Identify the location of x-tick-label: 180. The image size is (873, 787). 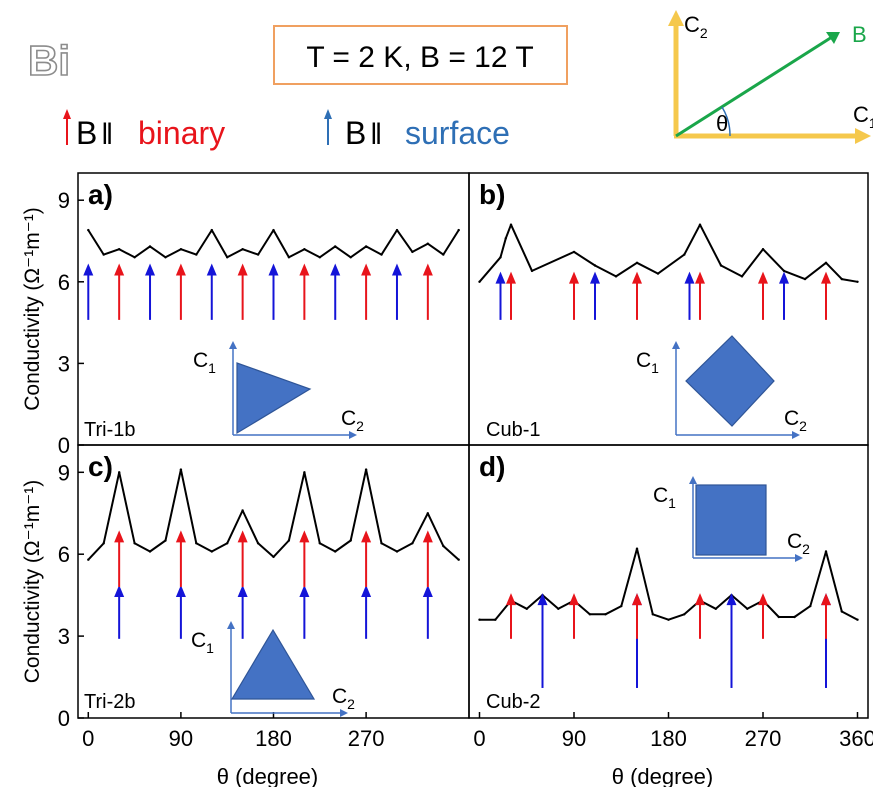
(668, 738).